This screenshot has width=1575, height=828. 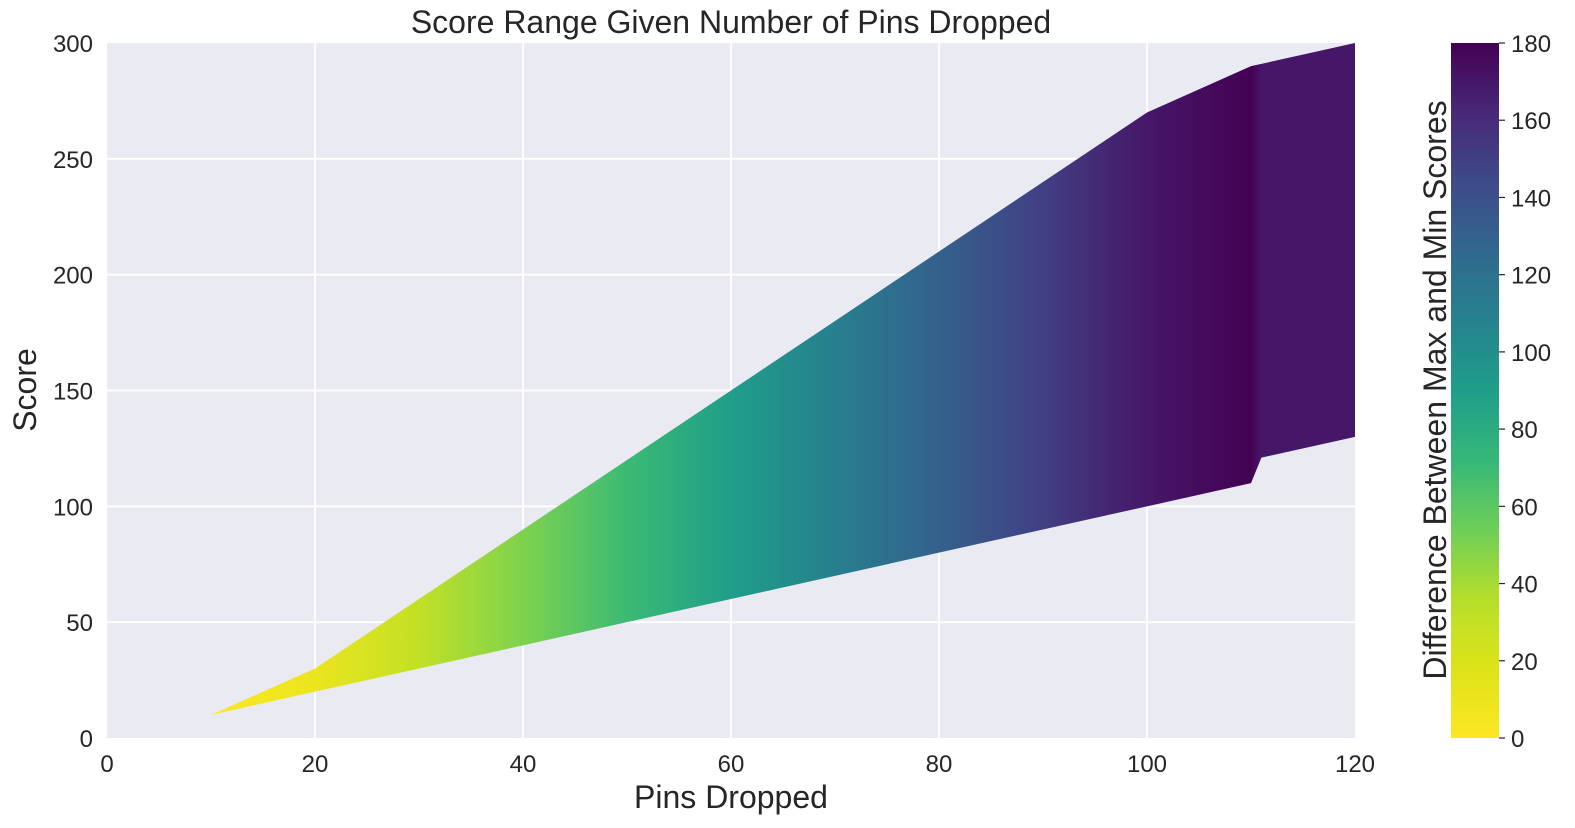 What do you see at coordinates (1435, 389) in the screenshot?
I see `colorbar-label: Difference Between Max and Min Scores` at bounding box center [1435, 389].